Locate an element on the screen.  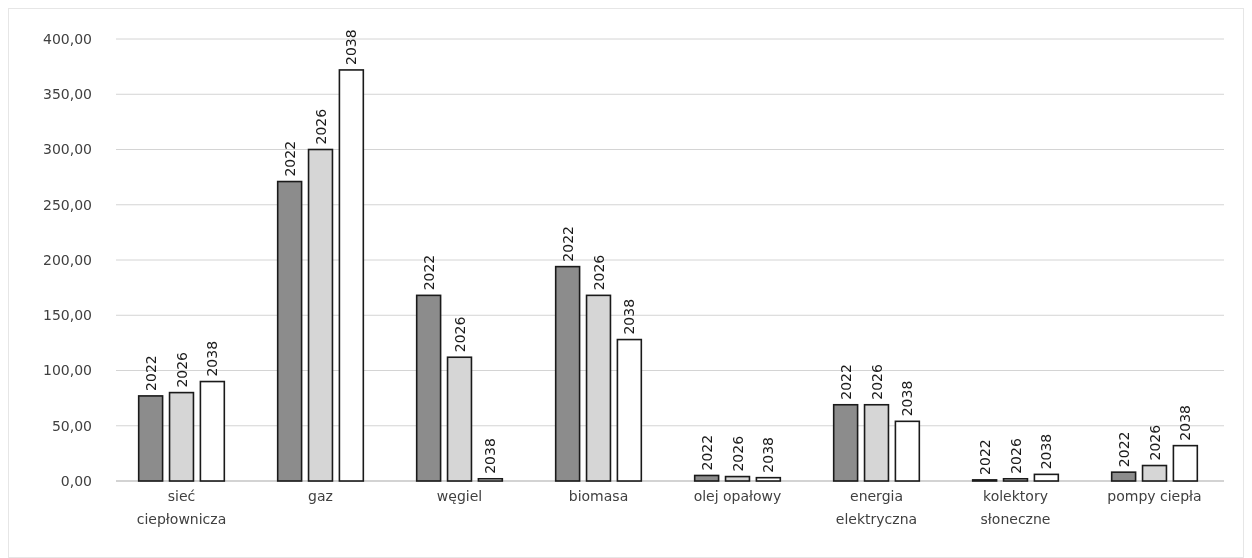
x-tick-label: kolektory słoneczne is located at coordinates (1015, 507).